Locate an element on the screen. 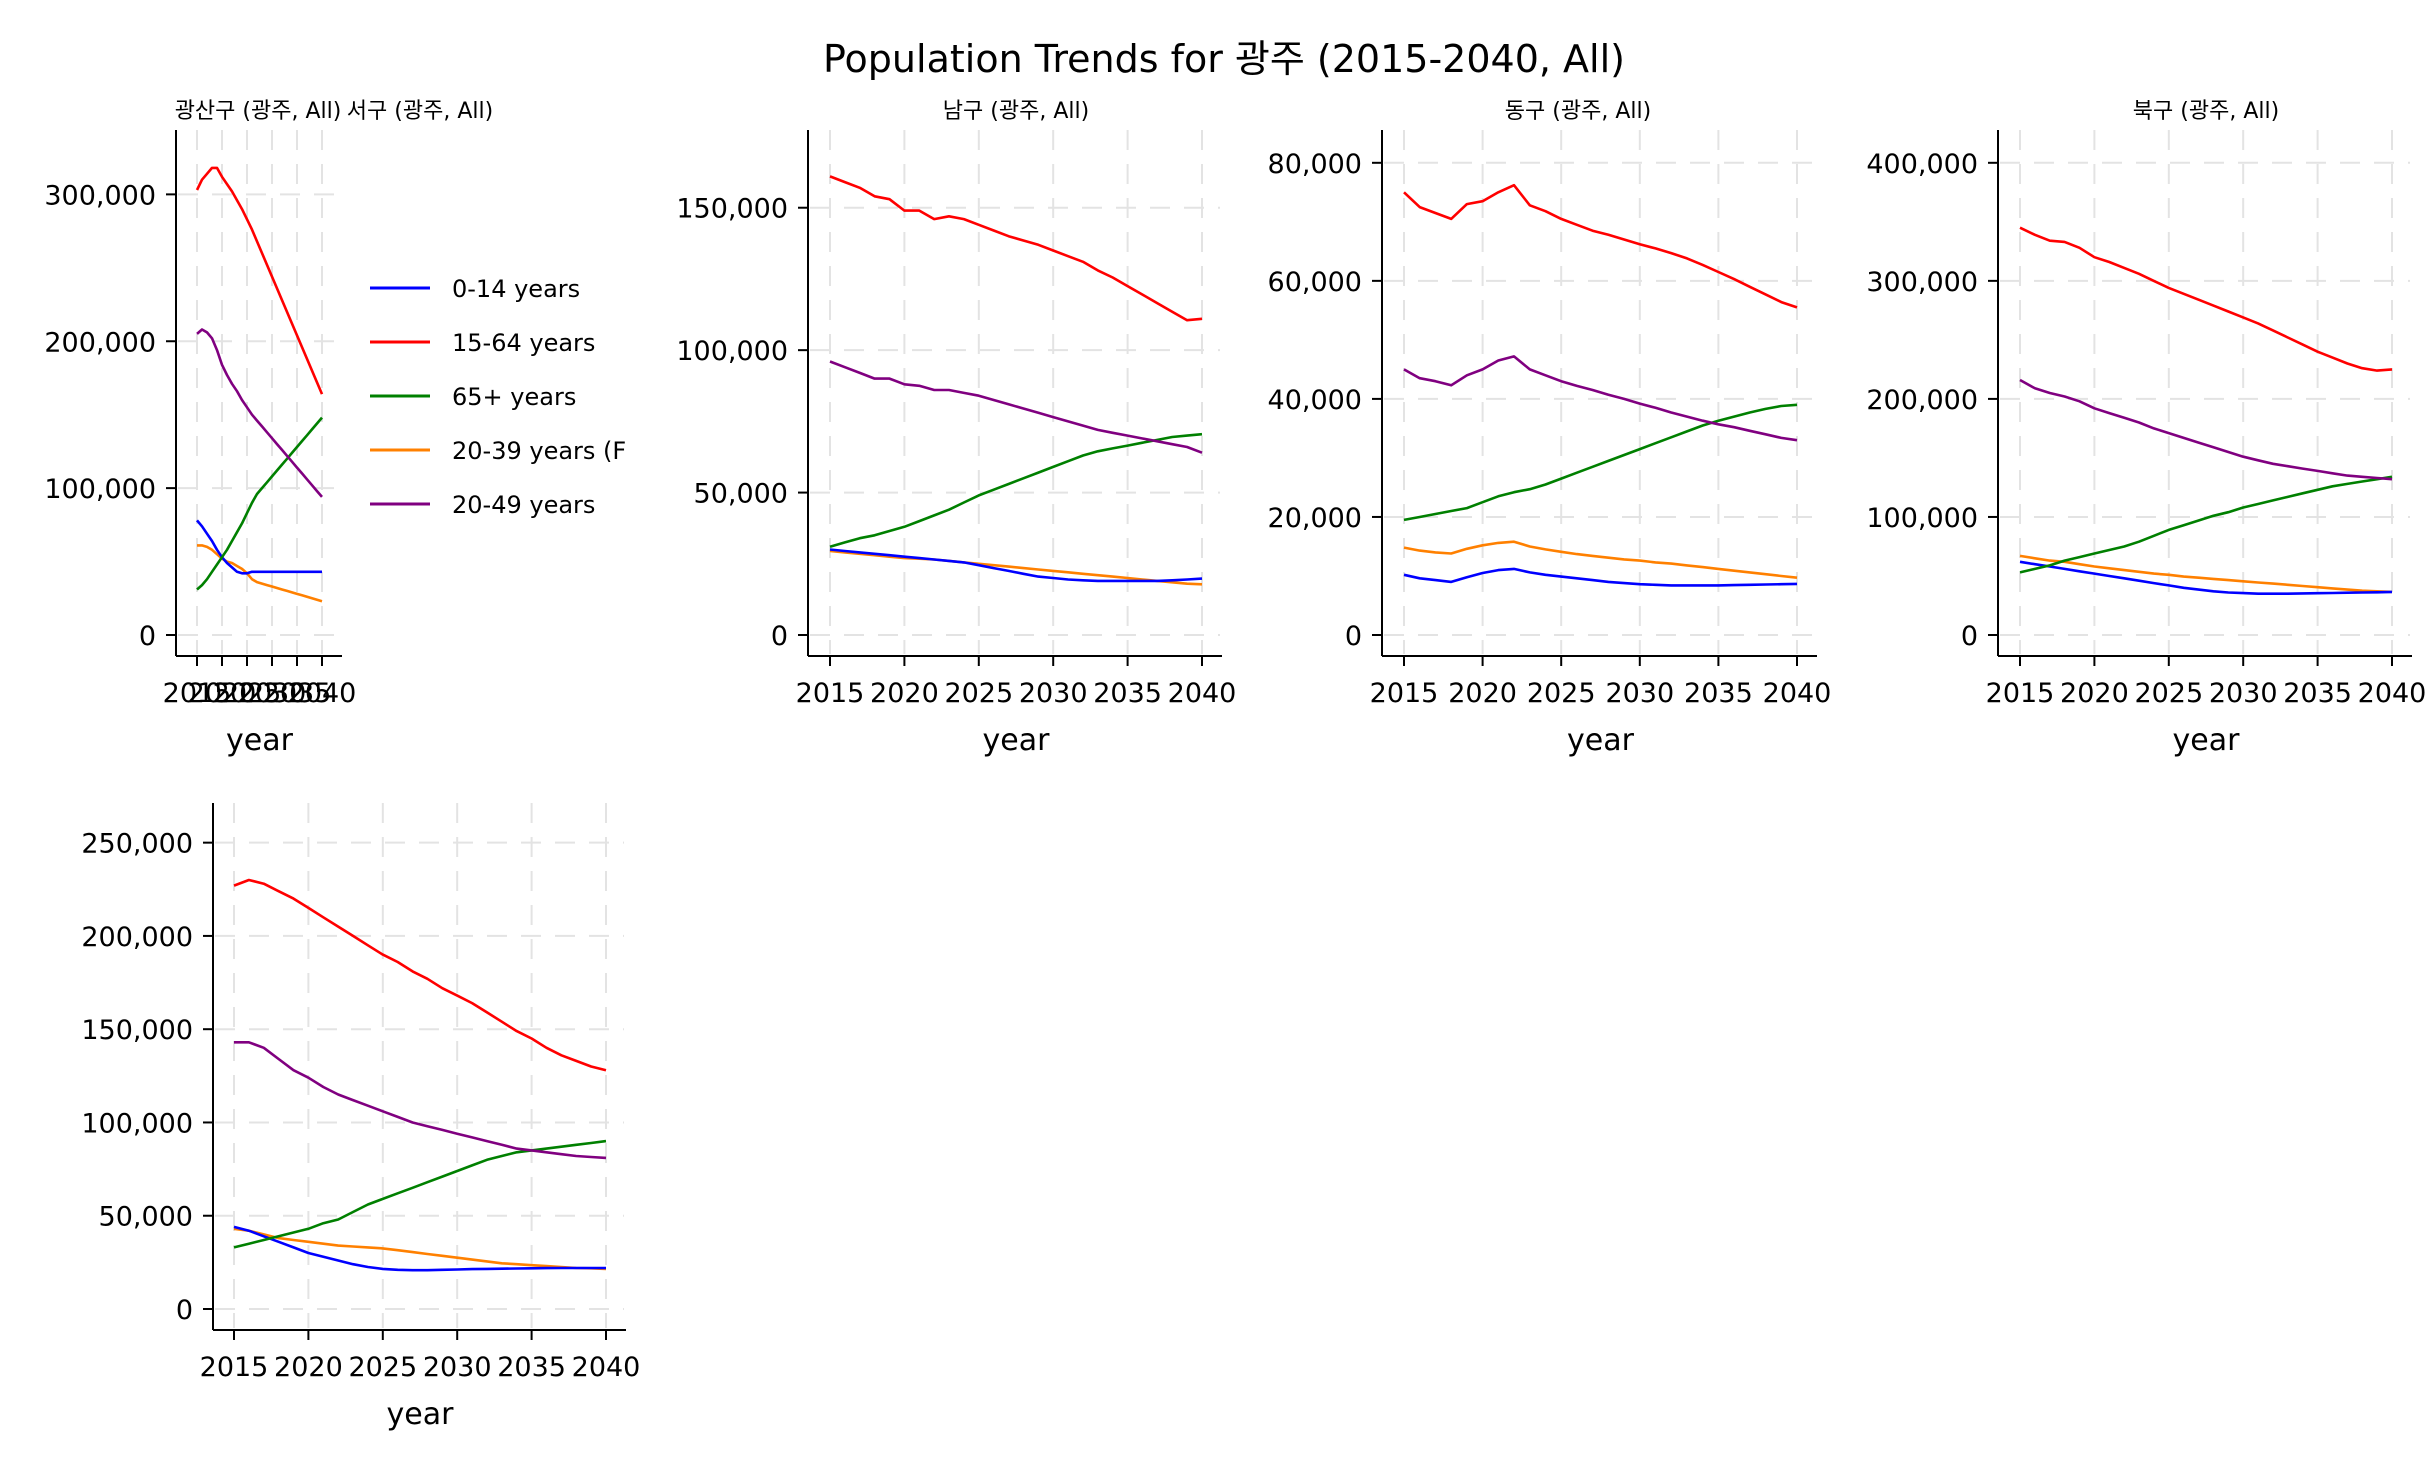 The height and width of the screenshot is (1462, 2436). y-tick-label: 20,000 is located at coordinates (1315, 518).